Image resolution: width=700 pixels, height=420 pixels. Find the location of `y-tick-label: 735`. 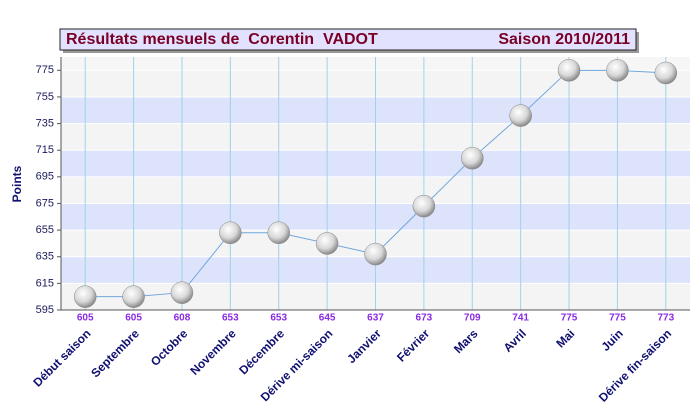

y-tick-label: 735 is located at coordinates (45, 123).